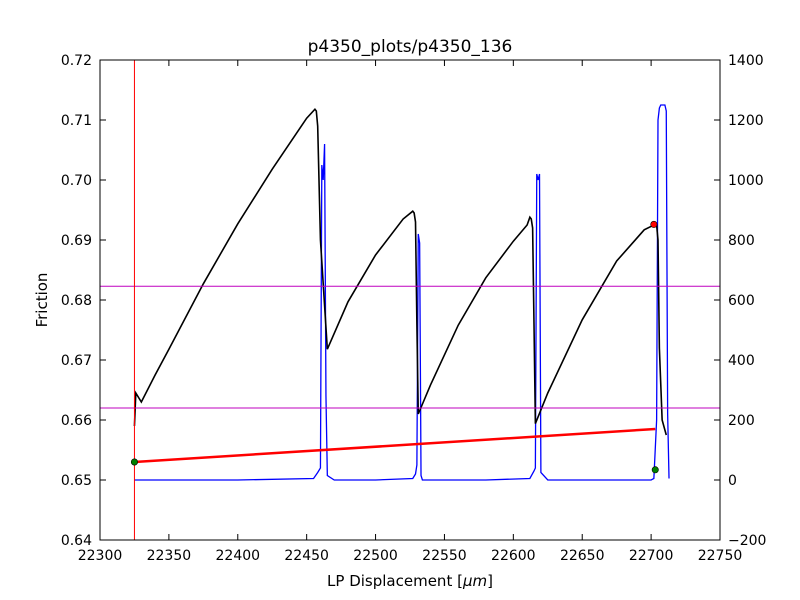 This screenshot has width=800, height=600. I want to click on y-tick-label: 0.64, so click(76, 541).